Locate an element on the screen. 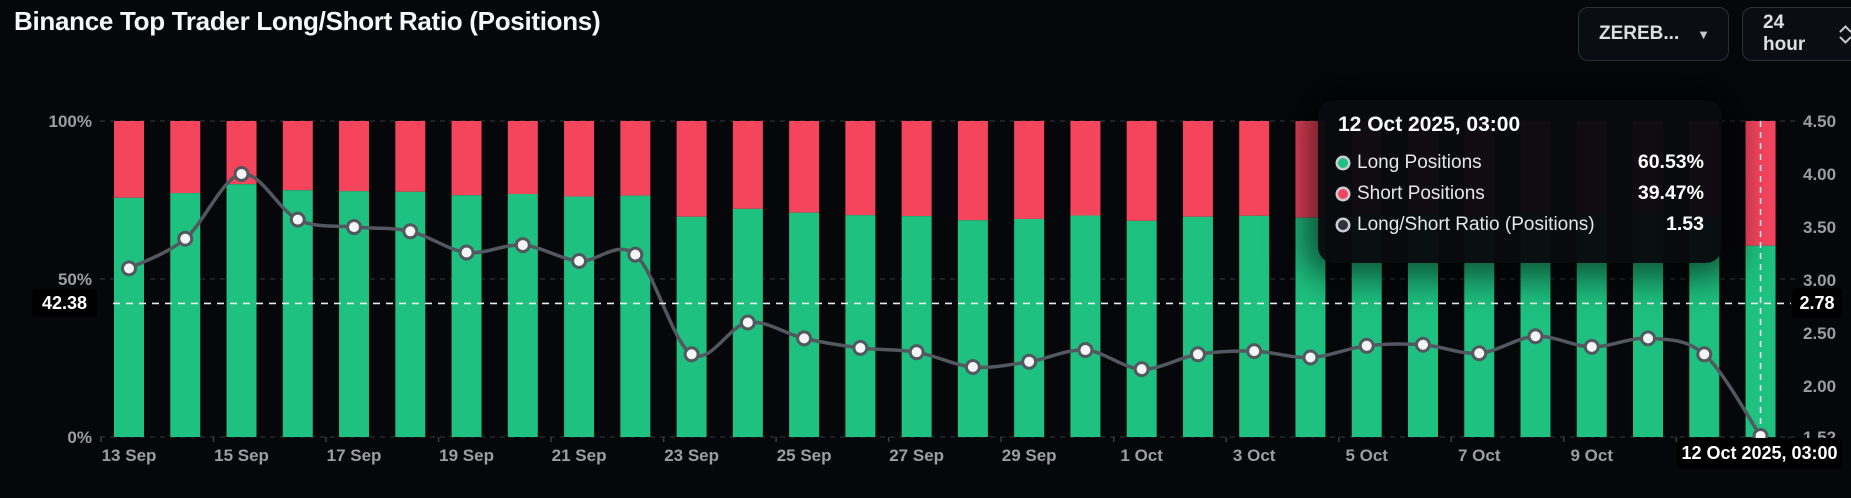  right-axis-tick: 4.00 is located at coordinates (1820, 175).